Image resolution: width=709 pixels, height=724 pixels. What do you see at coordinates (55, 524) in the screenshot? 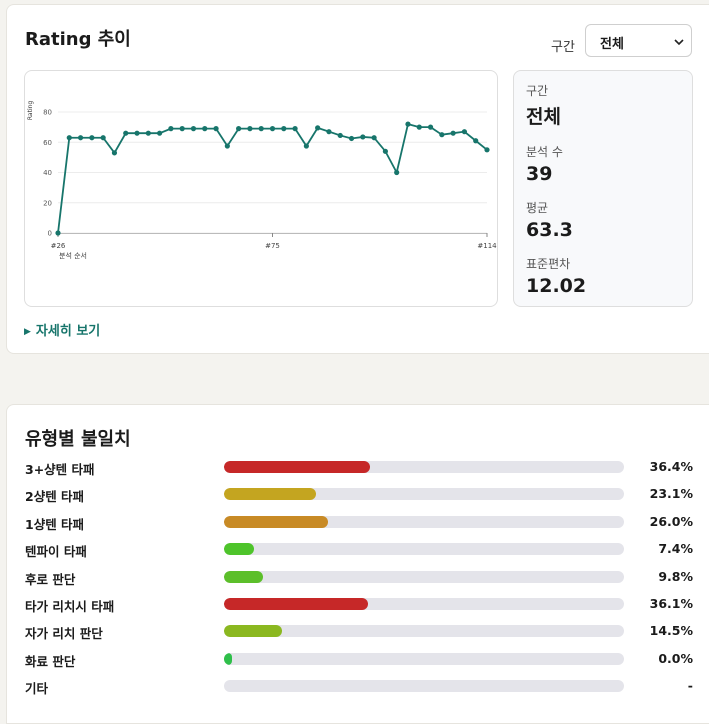
I see `row-label: 1샹텐 타패` at bounding box center [55, 524].